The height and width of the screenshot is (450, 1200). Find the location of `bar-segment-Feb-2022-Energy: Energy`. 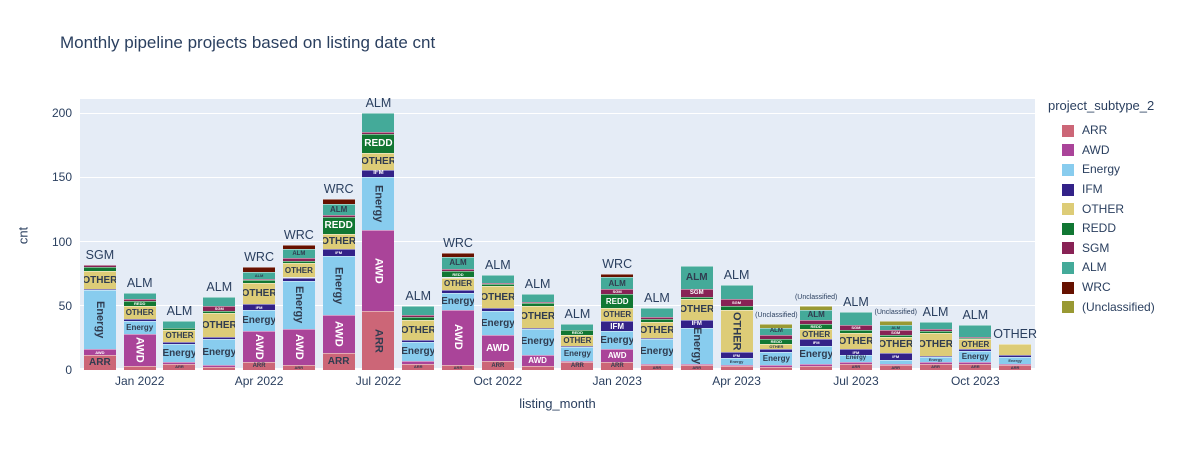

bar-segment-Feb-2022-Energy: Energy is located at coordinates (179, 353).